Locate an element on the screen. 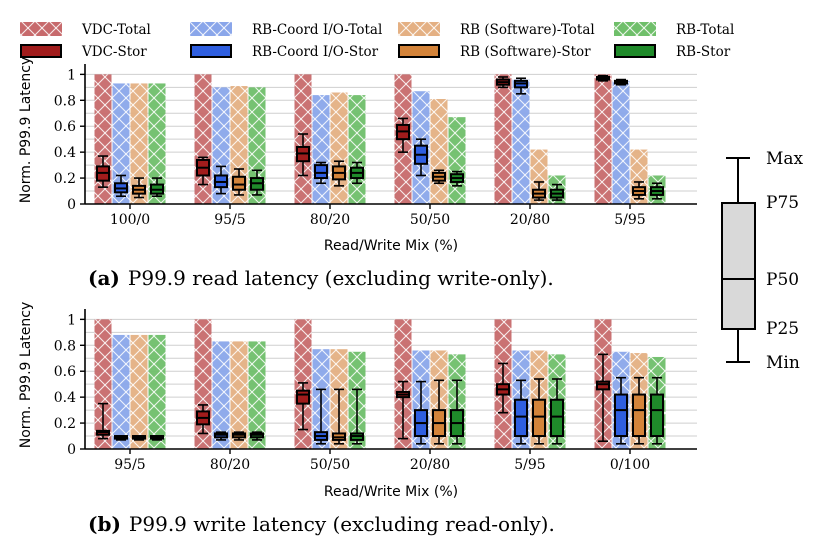 The image size is (831, 553). x-tick-label: 20/80 is located at coordinates (430, 465).